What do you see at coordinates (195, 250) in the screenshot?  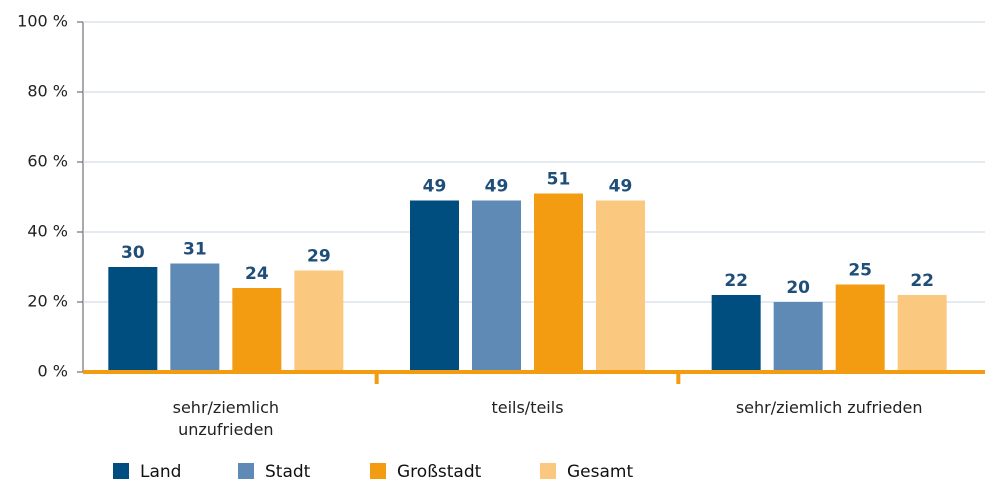 I see `data-label: 31` at bounding box center [195, 250].